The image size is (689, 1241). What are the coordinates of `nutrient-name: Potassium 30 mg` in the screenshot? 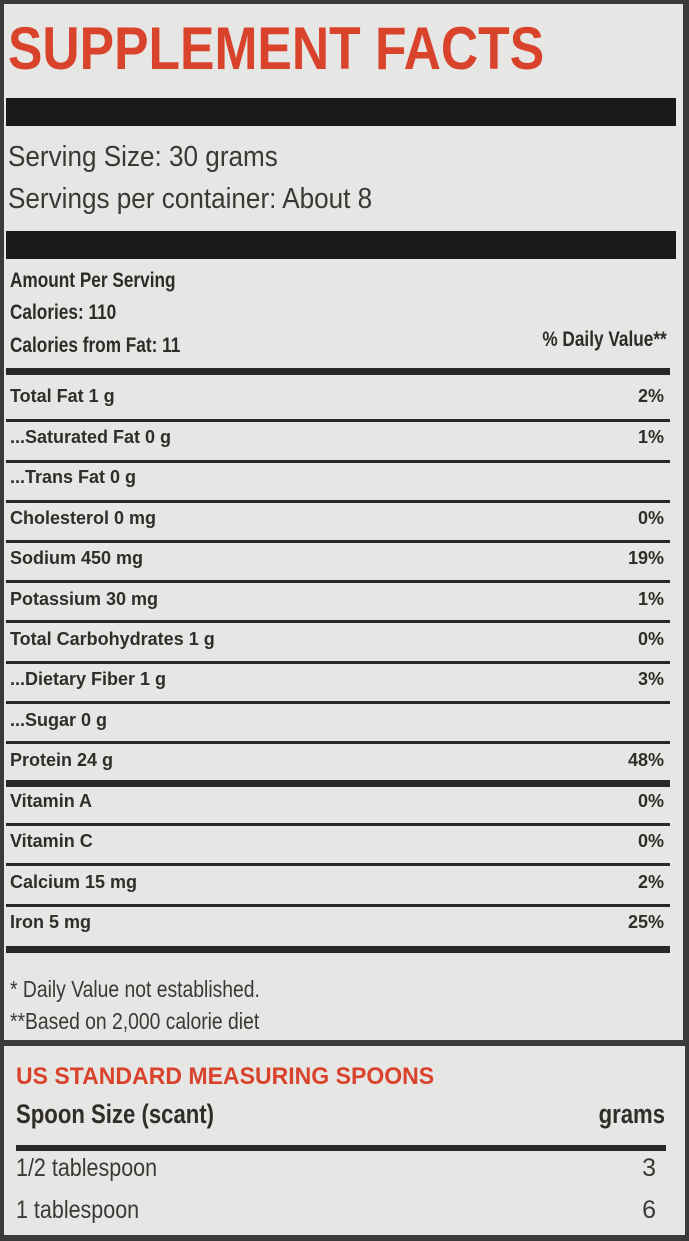 It's located at (84, 599).